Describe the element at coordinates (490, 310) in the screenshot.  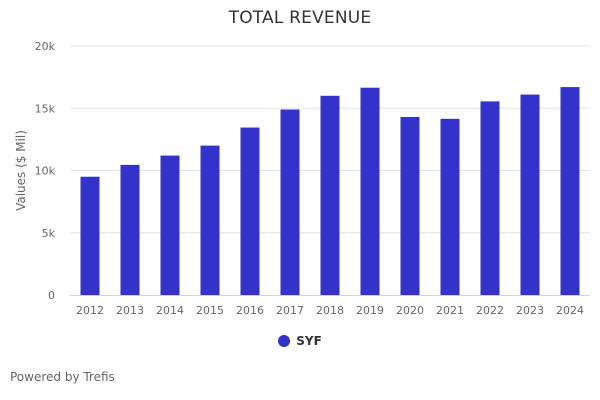
I see `x-tick-label: 2022` at that location.